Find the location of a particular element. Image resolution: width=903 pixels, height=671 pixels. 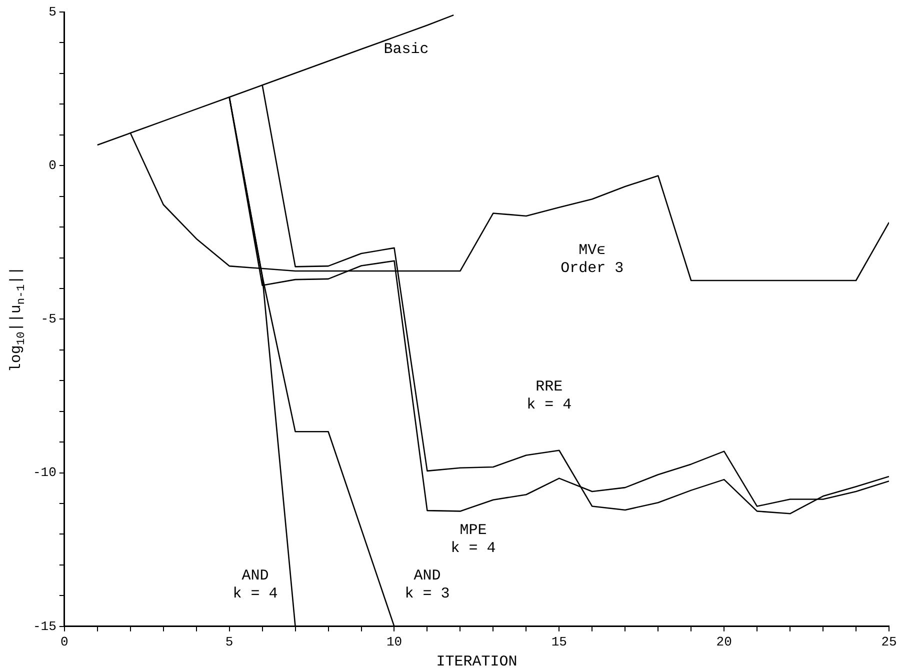

x-tick-label: 0 is located at coordinates (64, 642).